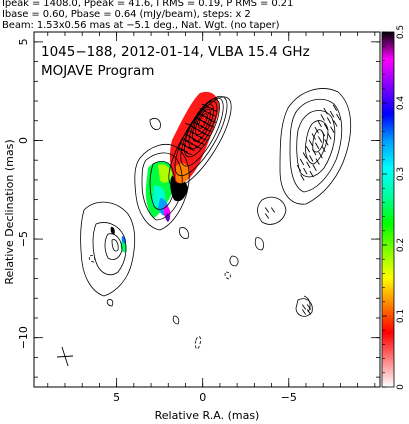  Describe the element at coordinates (394, 207) in the screenshot. I see `colorbar-ticks: 0 0.1 0.2 0.3 0.4 0.5` at that location.